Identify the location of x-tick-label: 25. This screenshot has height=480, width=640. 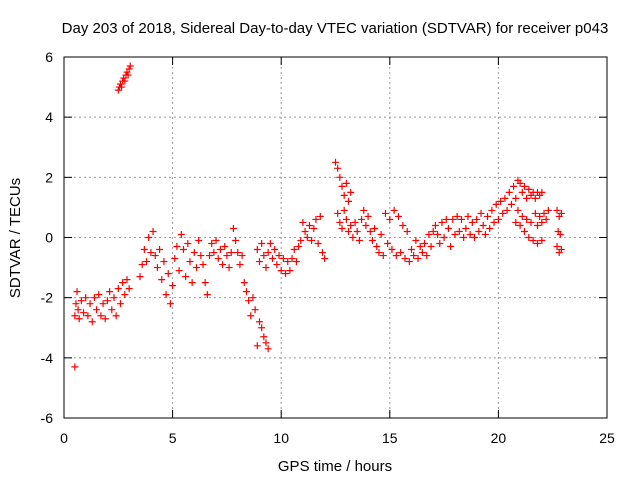
(607, 438).